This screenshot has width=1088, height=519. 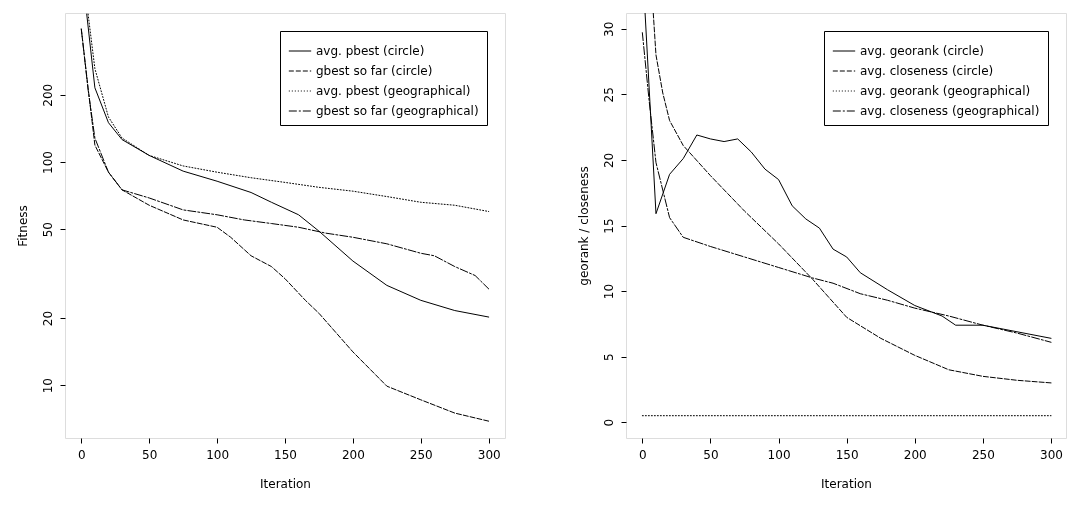 I want to click on legend-label: avg. closeness (geographical), so click(x=950, y=111).